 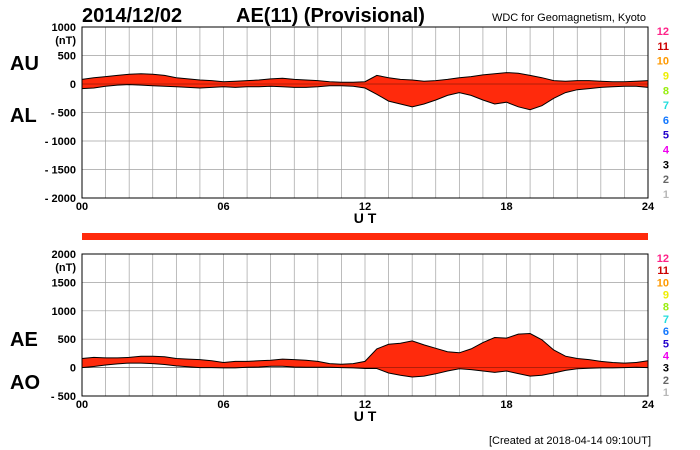 What do you see at coordinates (365, 370) in the screenshot?
I see `series-line-ao` at bounding box center [365, 370].